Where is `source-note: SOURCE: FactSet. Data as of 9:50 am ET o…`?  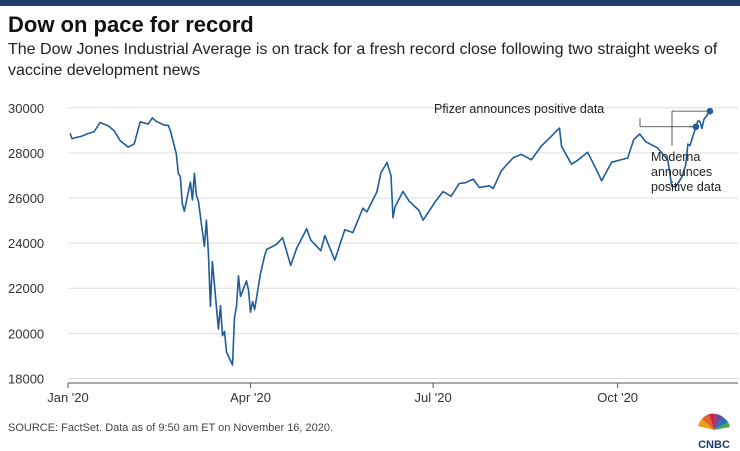 source-note: SOURCE: FactSet. Data as of 9:50 am ET o… is located at coordinates (171, 428).